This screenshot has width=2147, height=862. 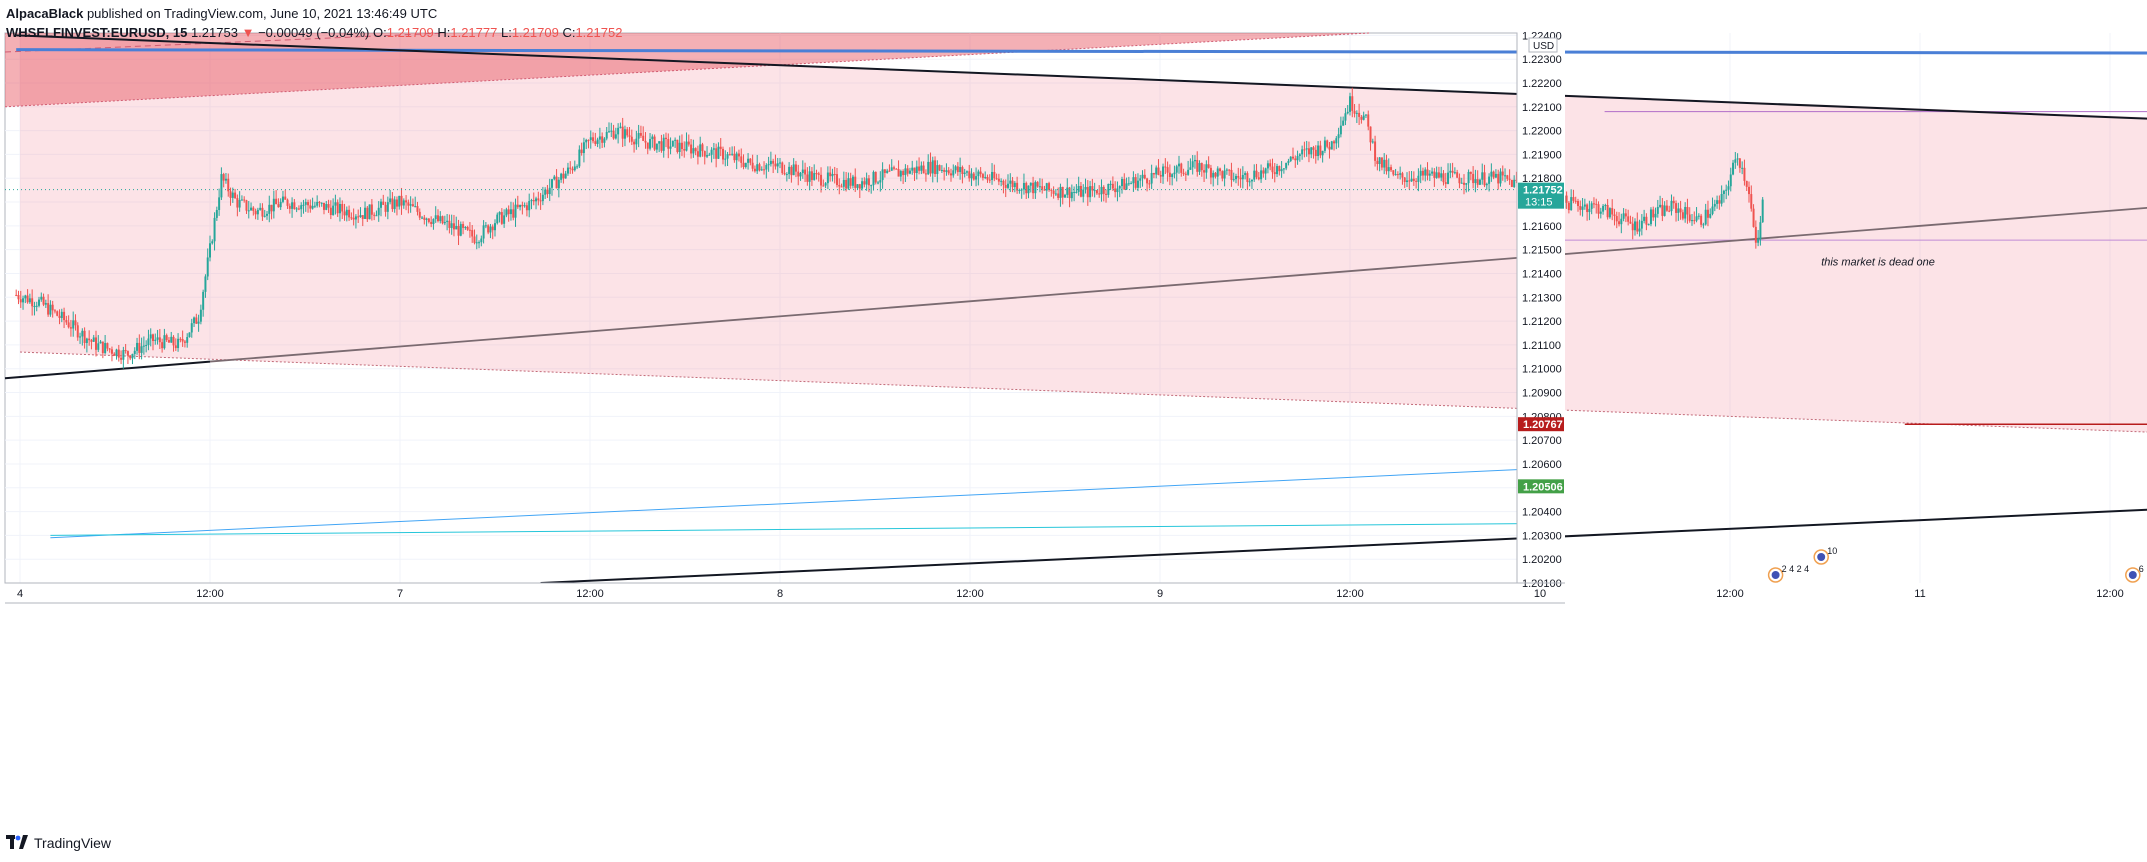 What do you see at coordinates (1832, 551) in the screenshot?
I see `event-count: 10` at bounding box center [1832, 551].